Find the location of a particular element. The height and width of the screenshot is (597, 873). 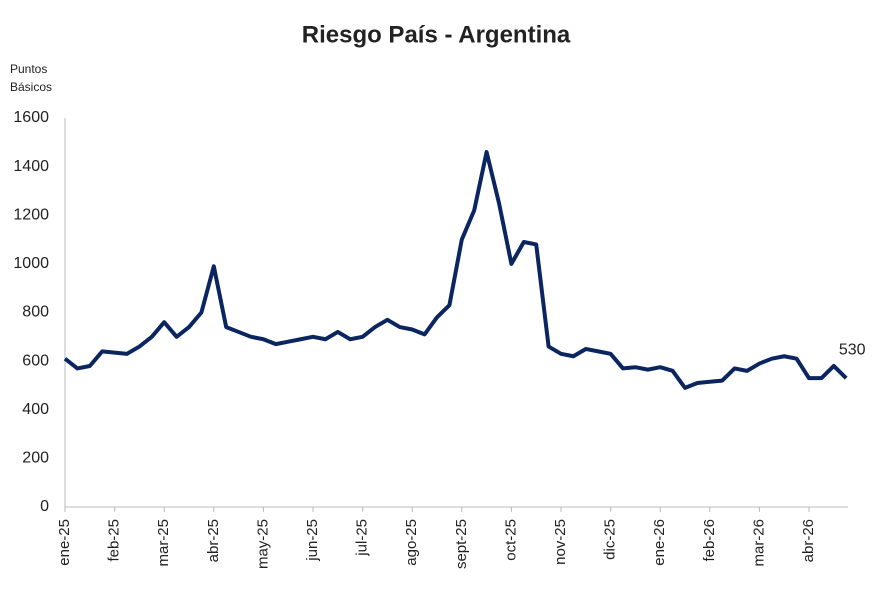

y-tick-label: 600 is located at coordinates (35, 360).